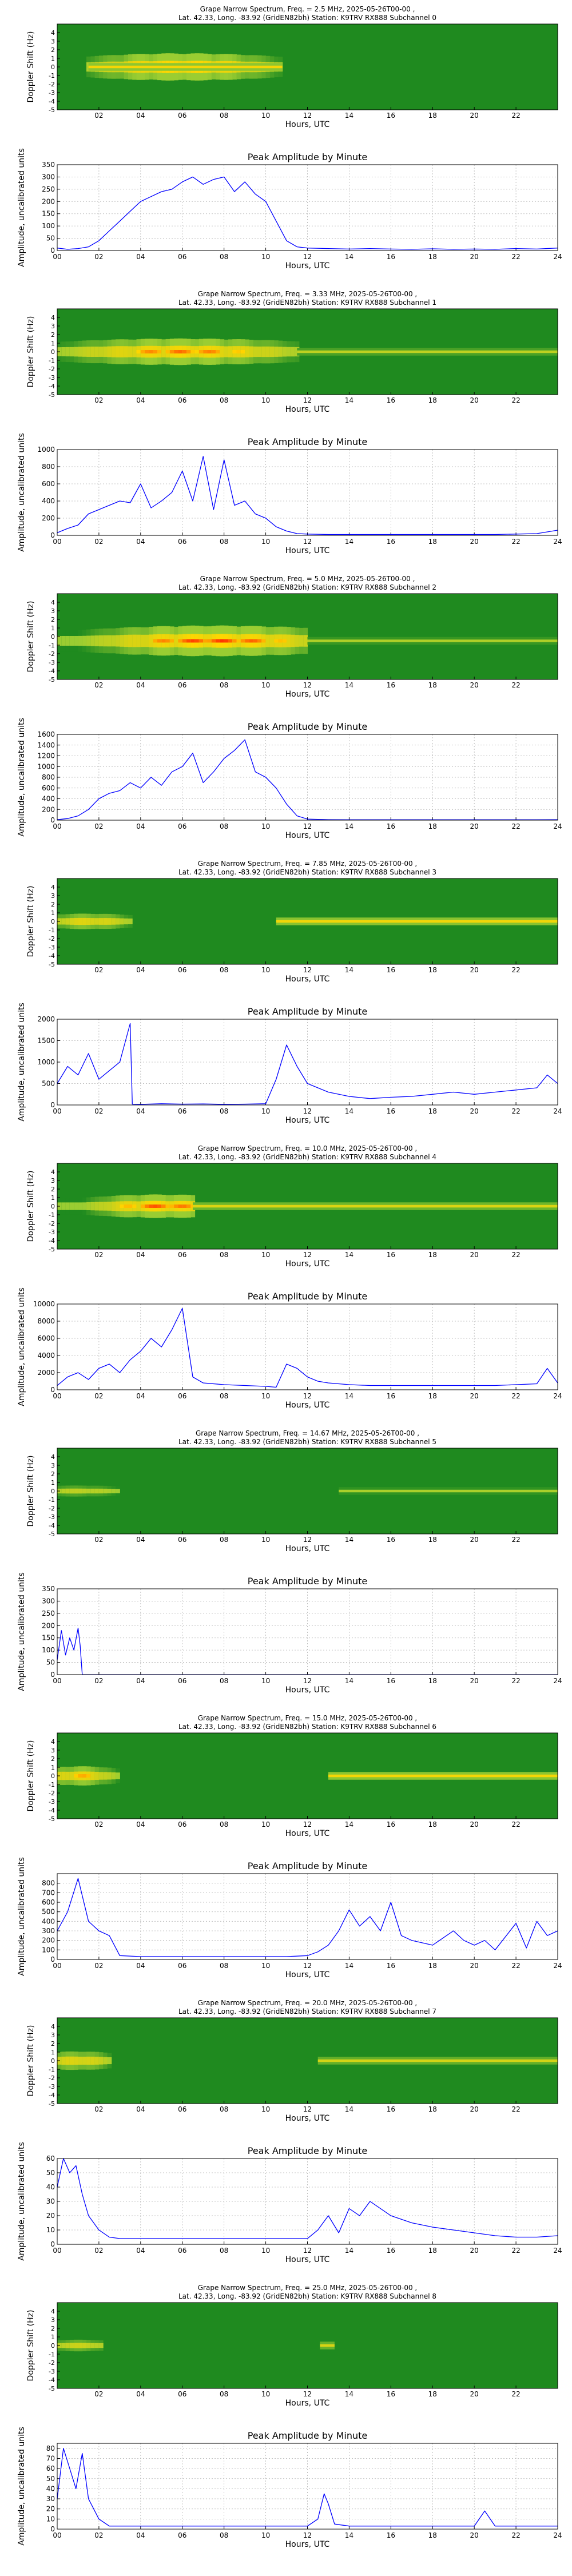 This screenshot has height=2576, width=572. I want to click on amplitude-hour-tick-label: 16, so click(391, 1681).